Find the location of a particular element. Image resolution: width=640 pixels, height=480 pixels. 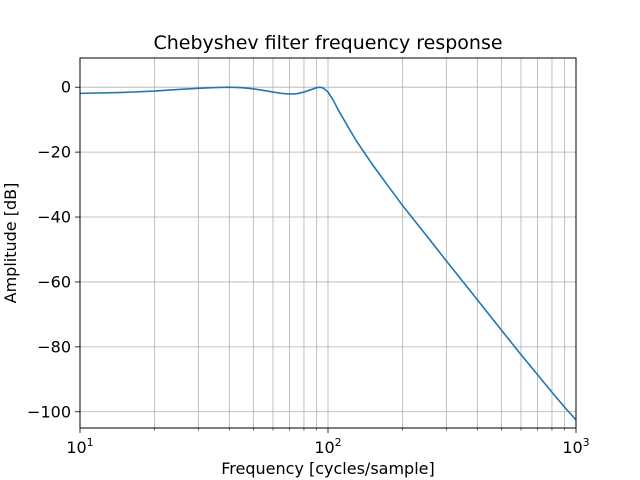

y-axis-label: Amplitude [dB] is located at coordinates (10, 243).